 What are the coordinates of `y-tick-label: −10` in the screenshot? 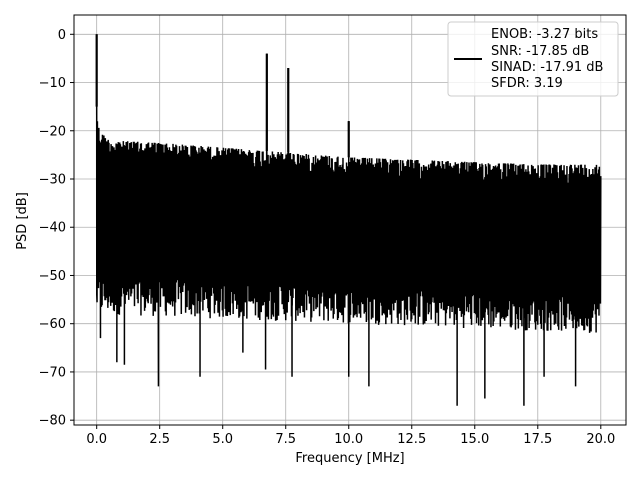 It's located at (52, 83).